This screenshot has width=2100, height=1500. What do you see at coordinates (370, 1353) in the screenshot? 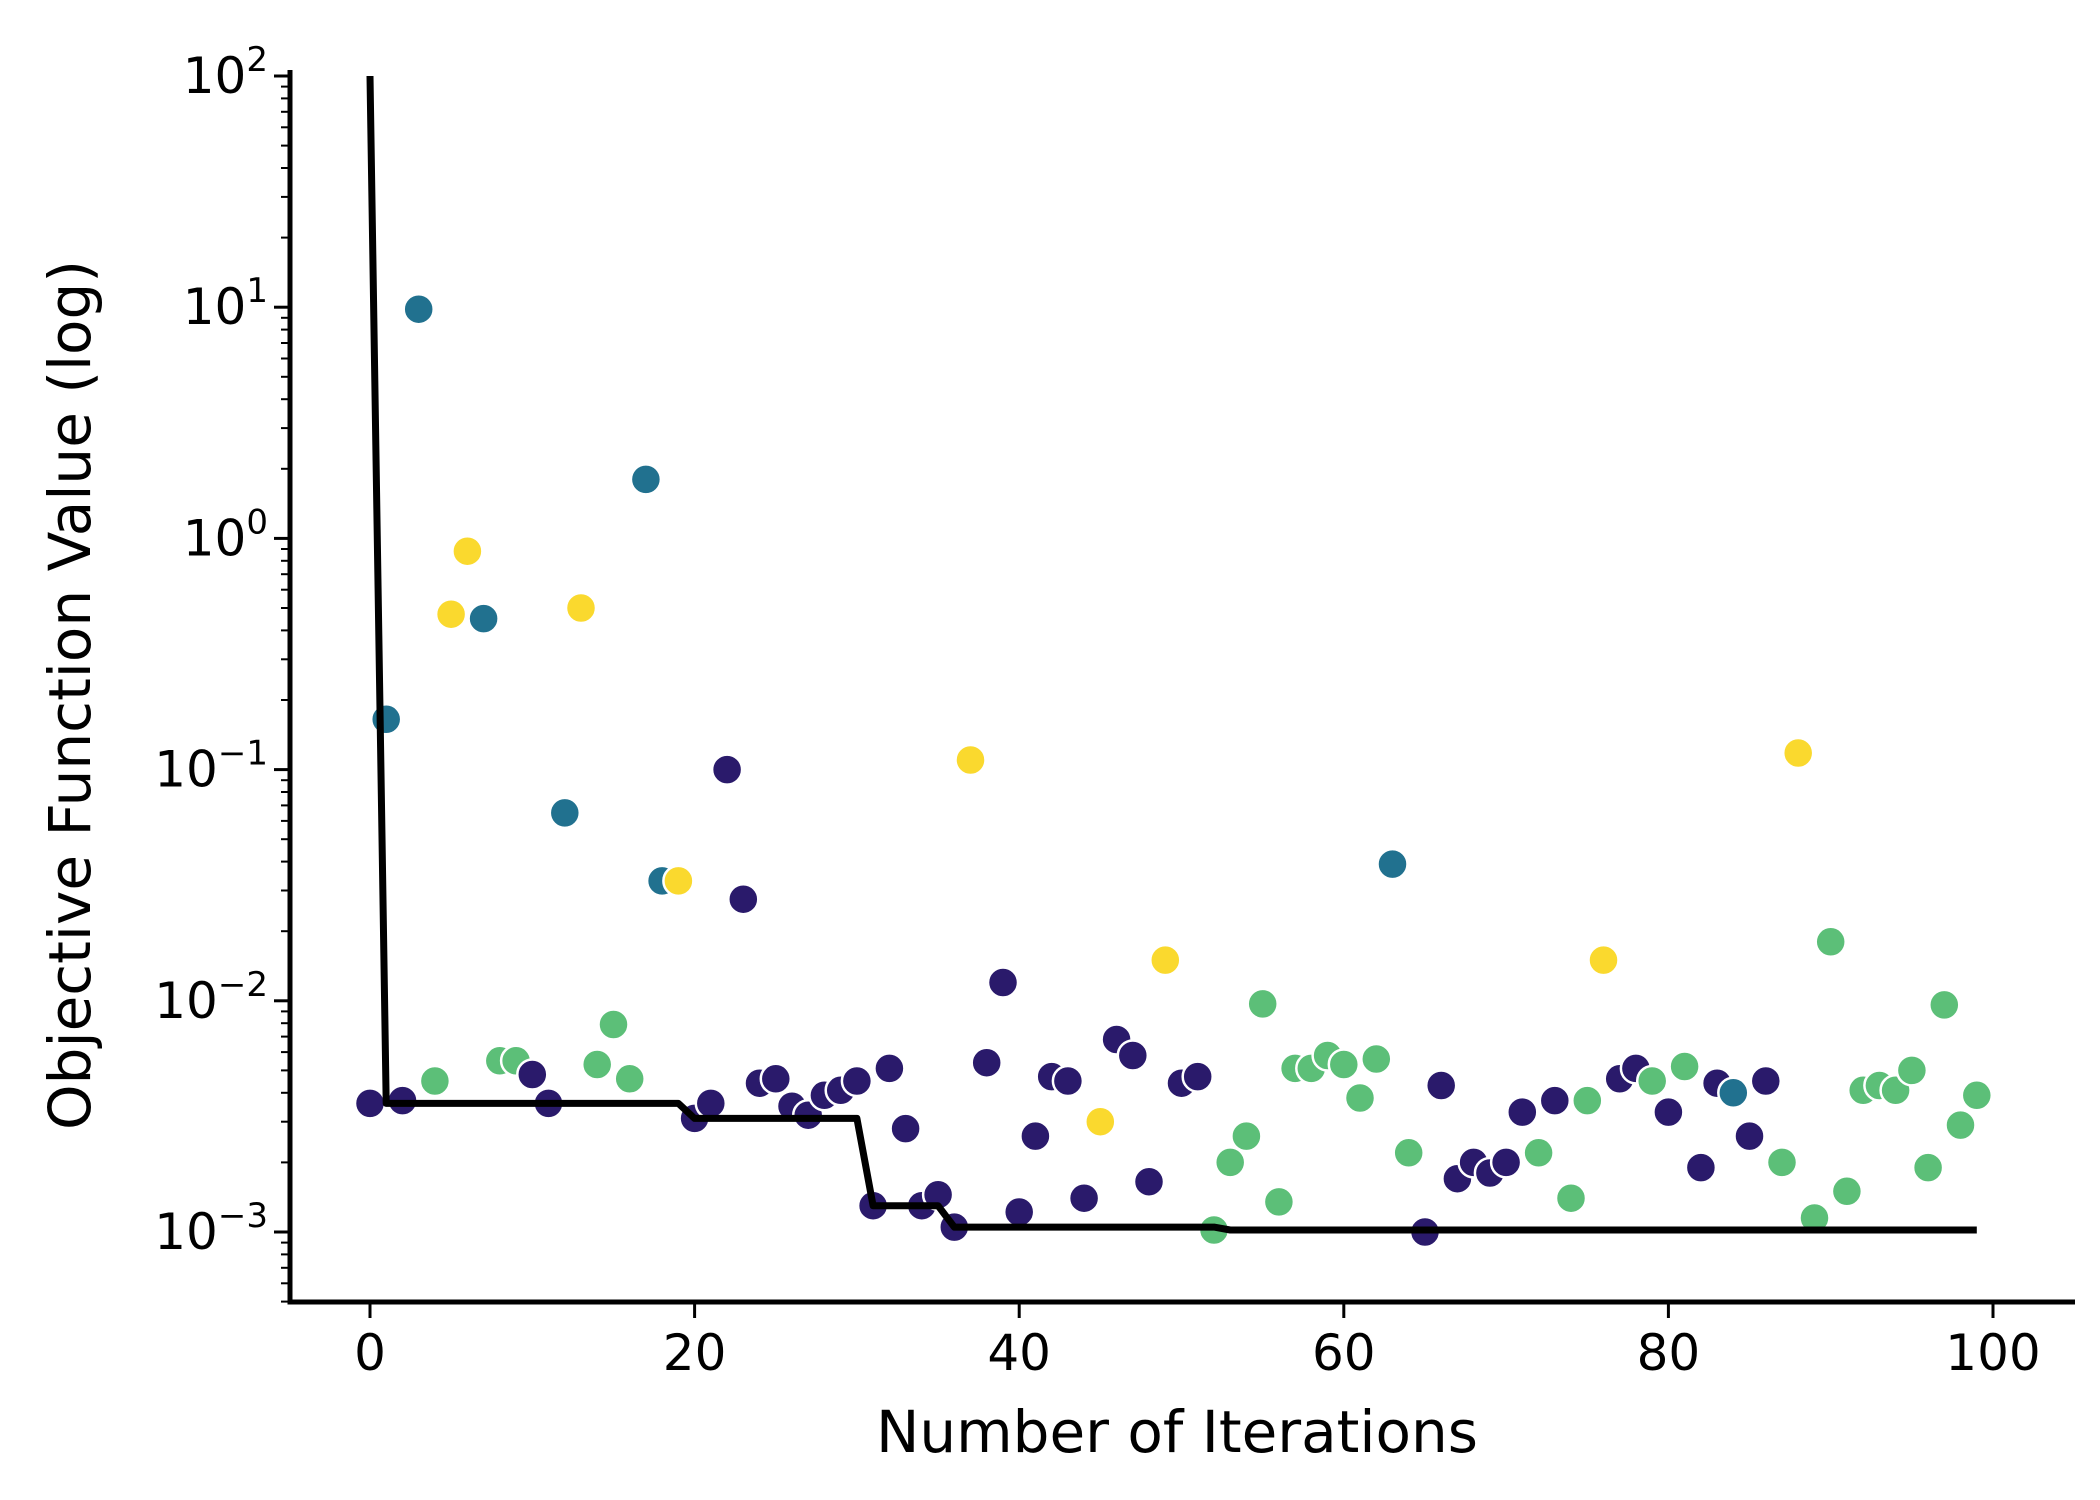
I see `x-tick-label: 0` at bounding box center [370, 1353].